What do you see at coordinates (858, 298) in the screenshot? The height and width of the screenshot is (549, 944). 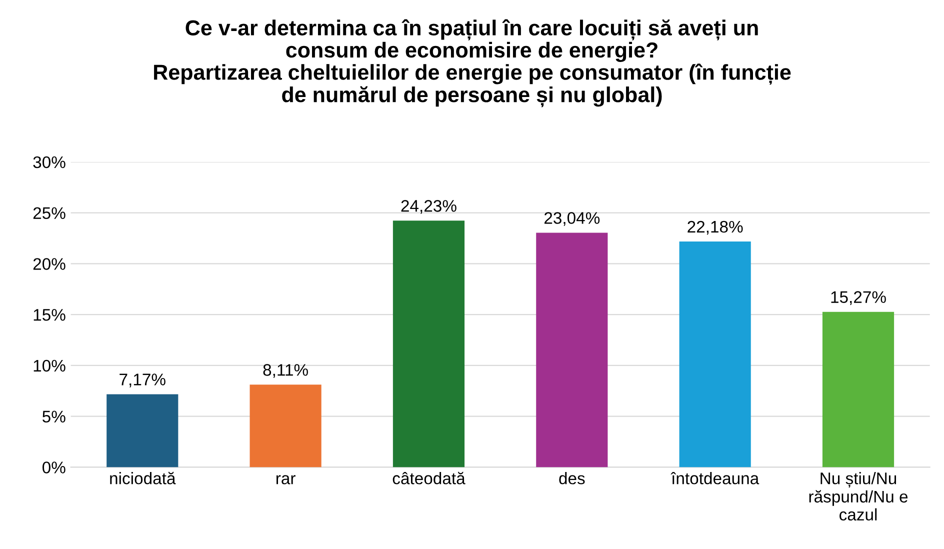 I see `data-label: 15,27%` at bounding box center [858, 298].